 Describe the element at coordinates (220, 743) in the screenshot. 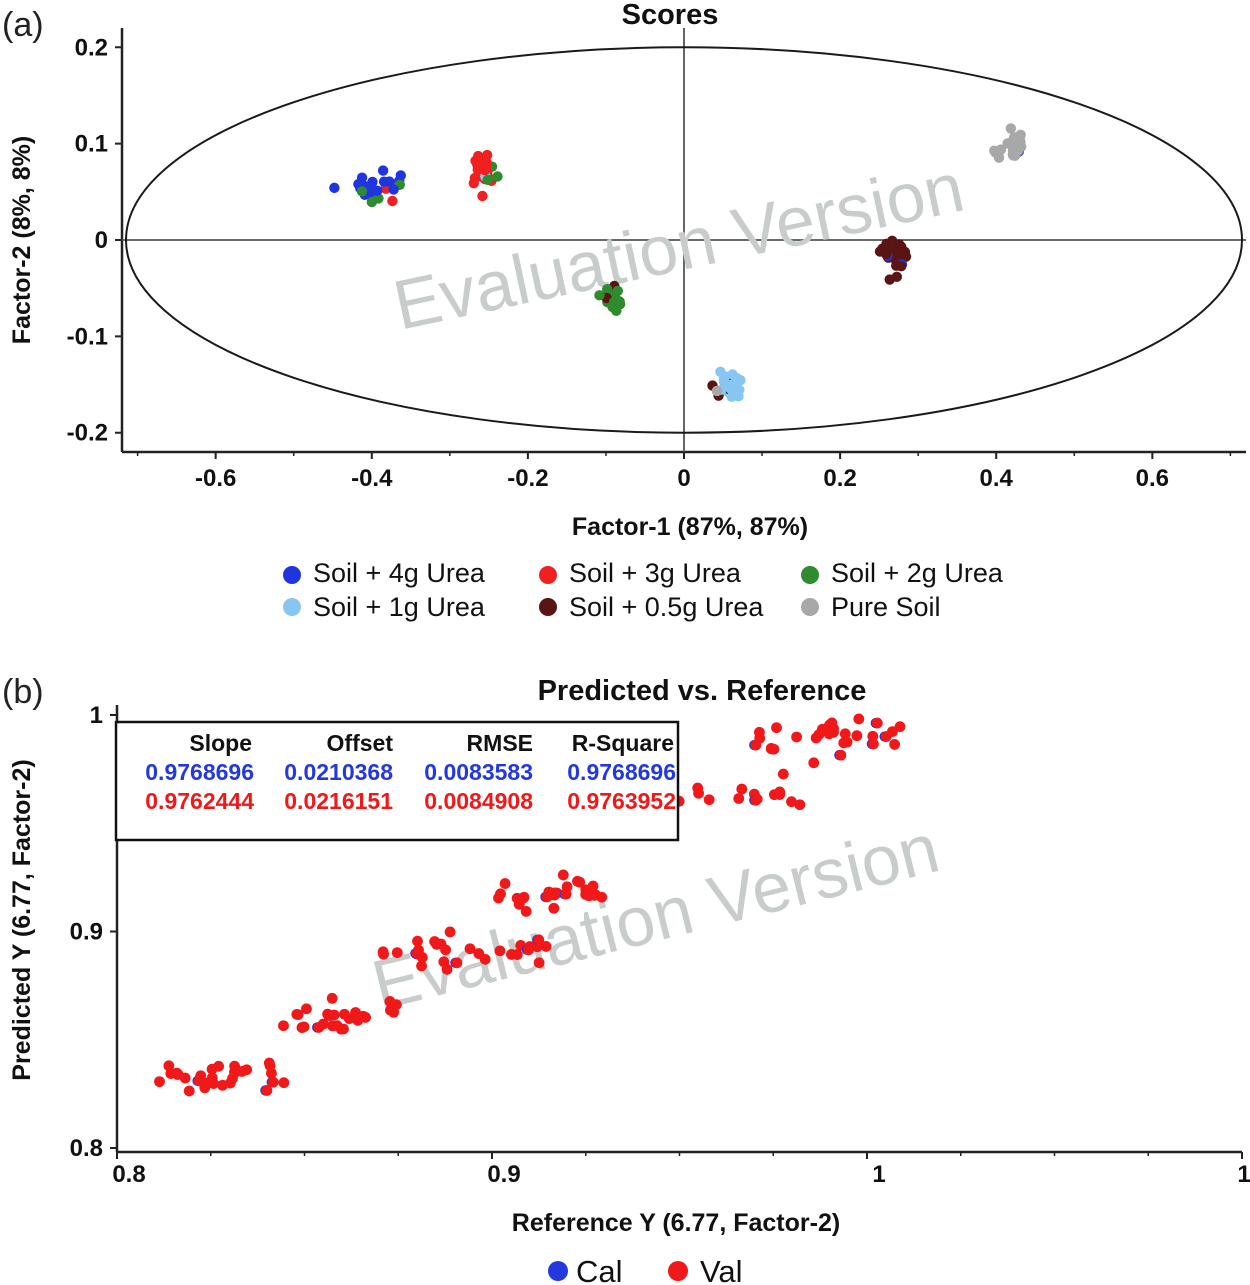

I see `stats-header-slope: Slope` at that location.